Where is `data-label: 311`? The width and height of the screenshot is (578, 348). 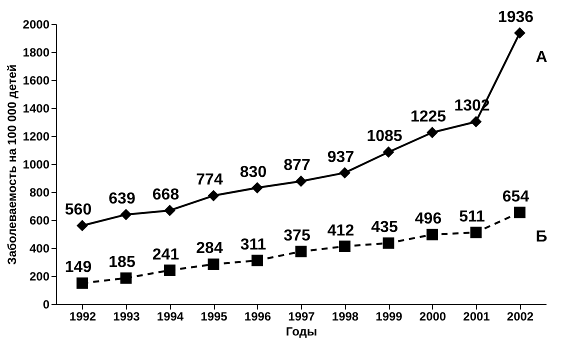
data-label: 311 is located at coordinates (253, 245).